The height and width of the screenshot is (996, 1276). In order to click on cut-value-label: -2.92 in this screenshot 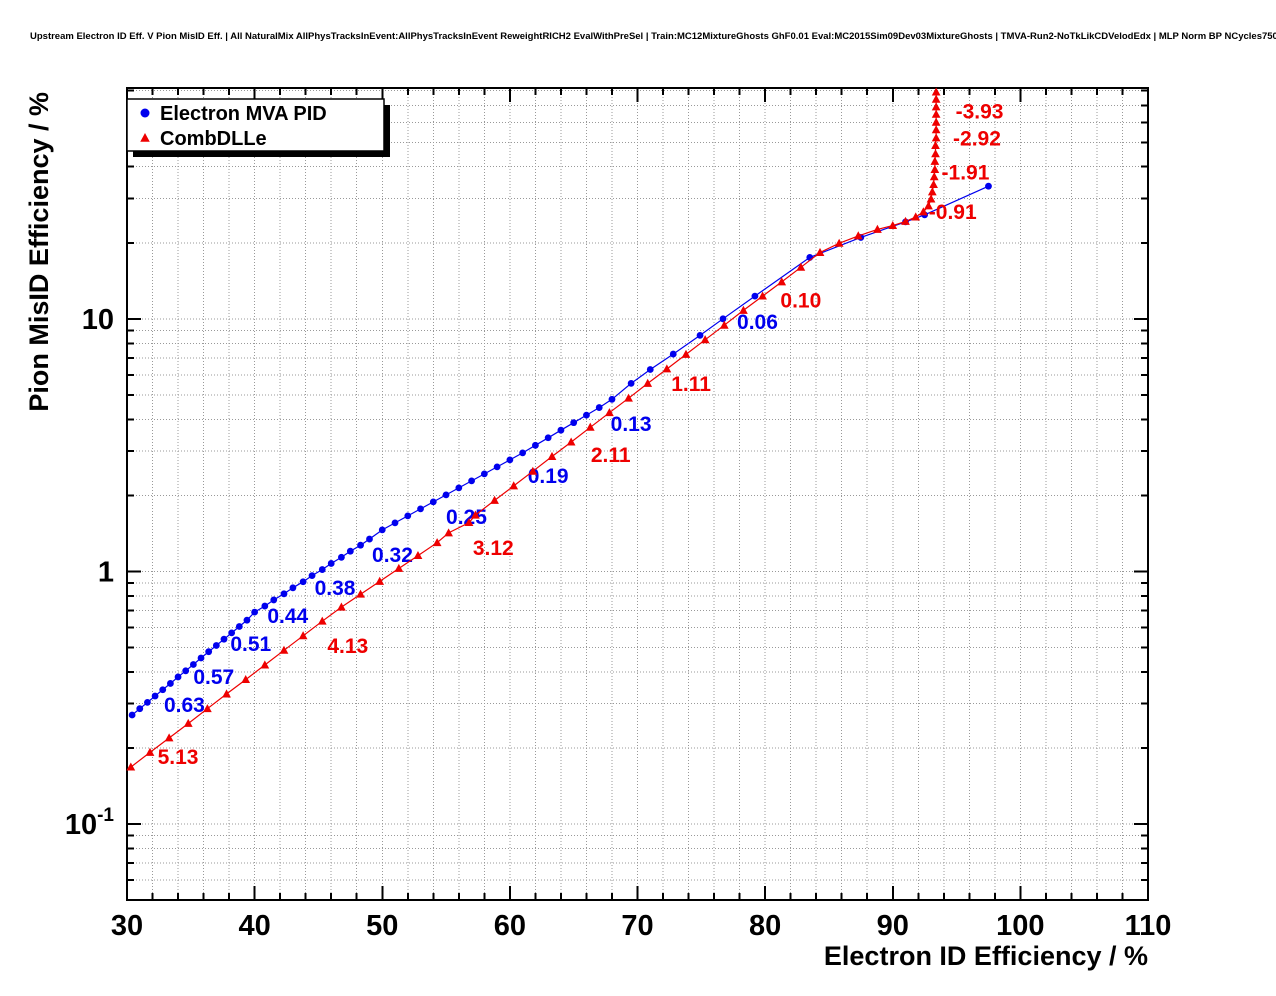, I will do `click(977, 139)`.